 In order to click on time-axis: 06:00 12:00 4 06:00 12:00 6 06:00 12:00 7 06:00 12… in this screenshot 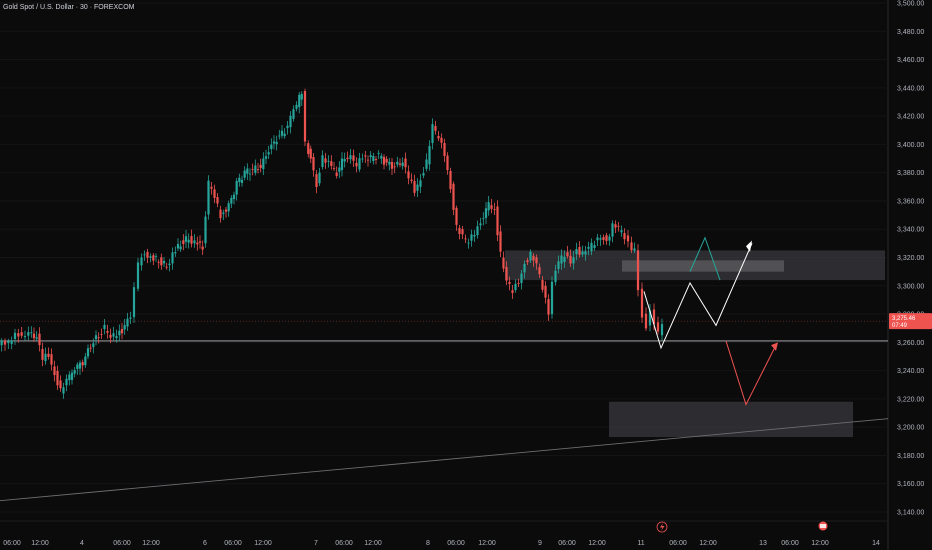, I will do `click(441, 543)`.